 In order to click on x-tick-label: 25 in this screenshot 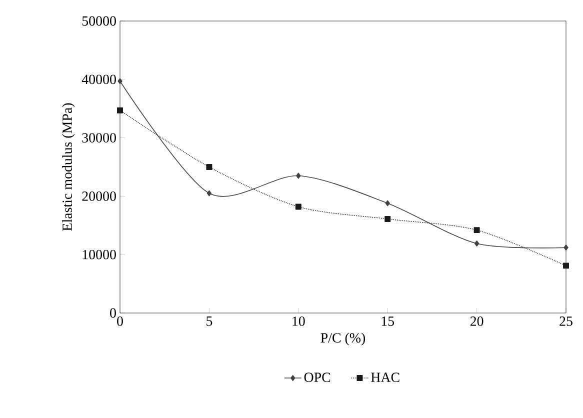, I will do `click(566, 321)`.